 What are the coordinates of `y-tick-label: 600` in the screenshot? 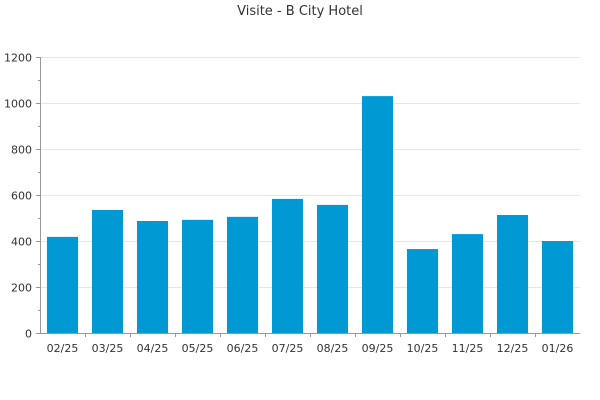 It's located at (21, 196).